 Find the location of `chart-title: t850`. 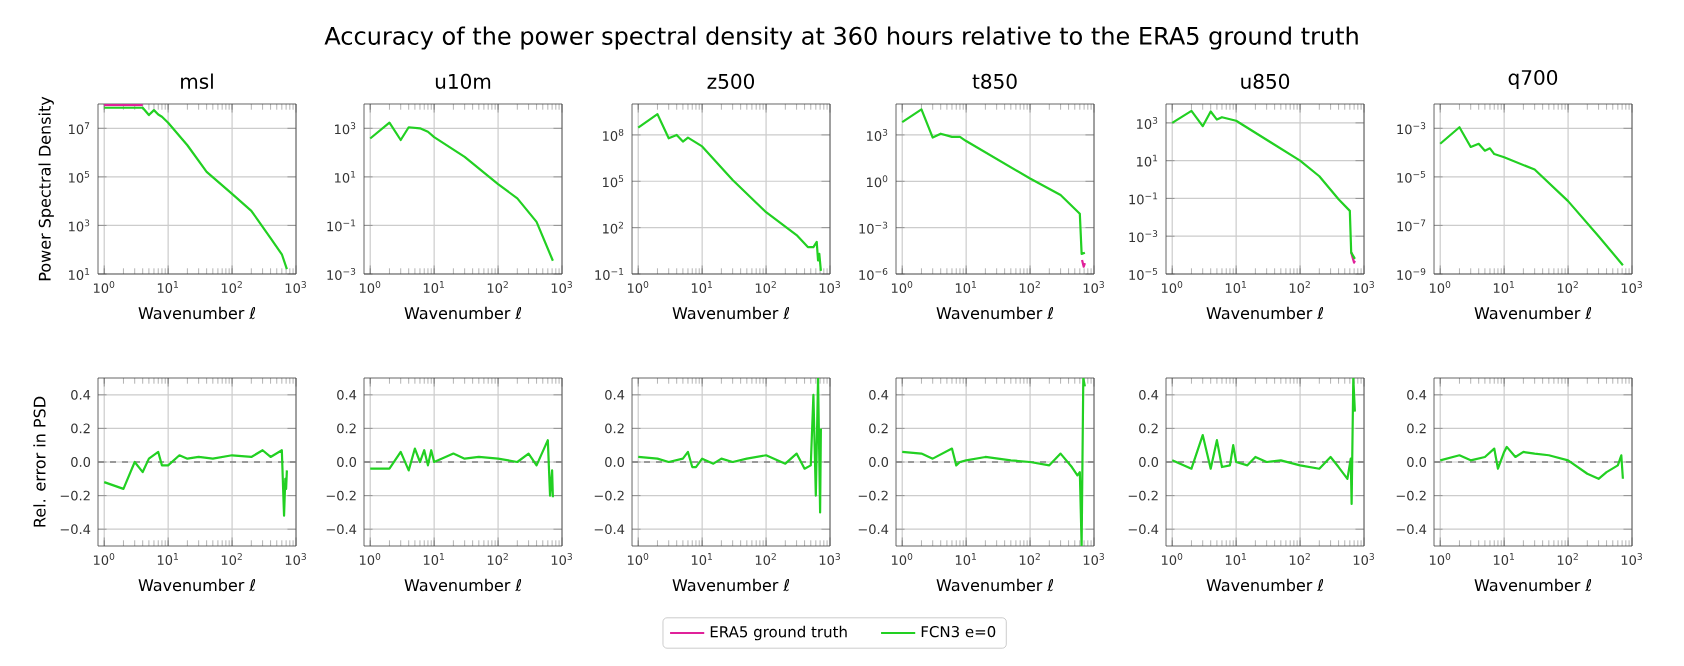

chart-title: t850 is located at coordinates (994, 81).